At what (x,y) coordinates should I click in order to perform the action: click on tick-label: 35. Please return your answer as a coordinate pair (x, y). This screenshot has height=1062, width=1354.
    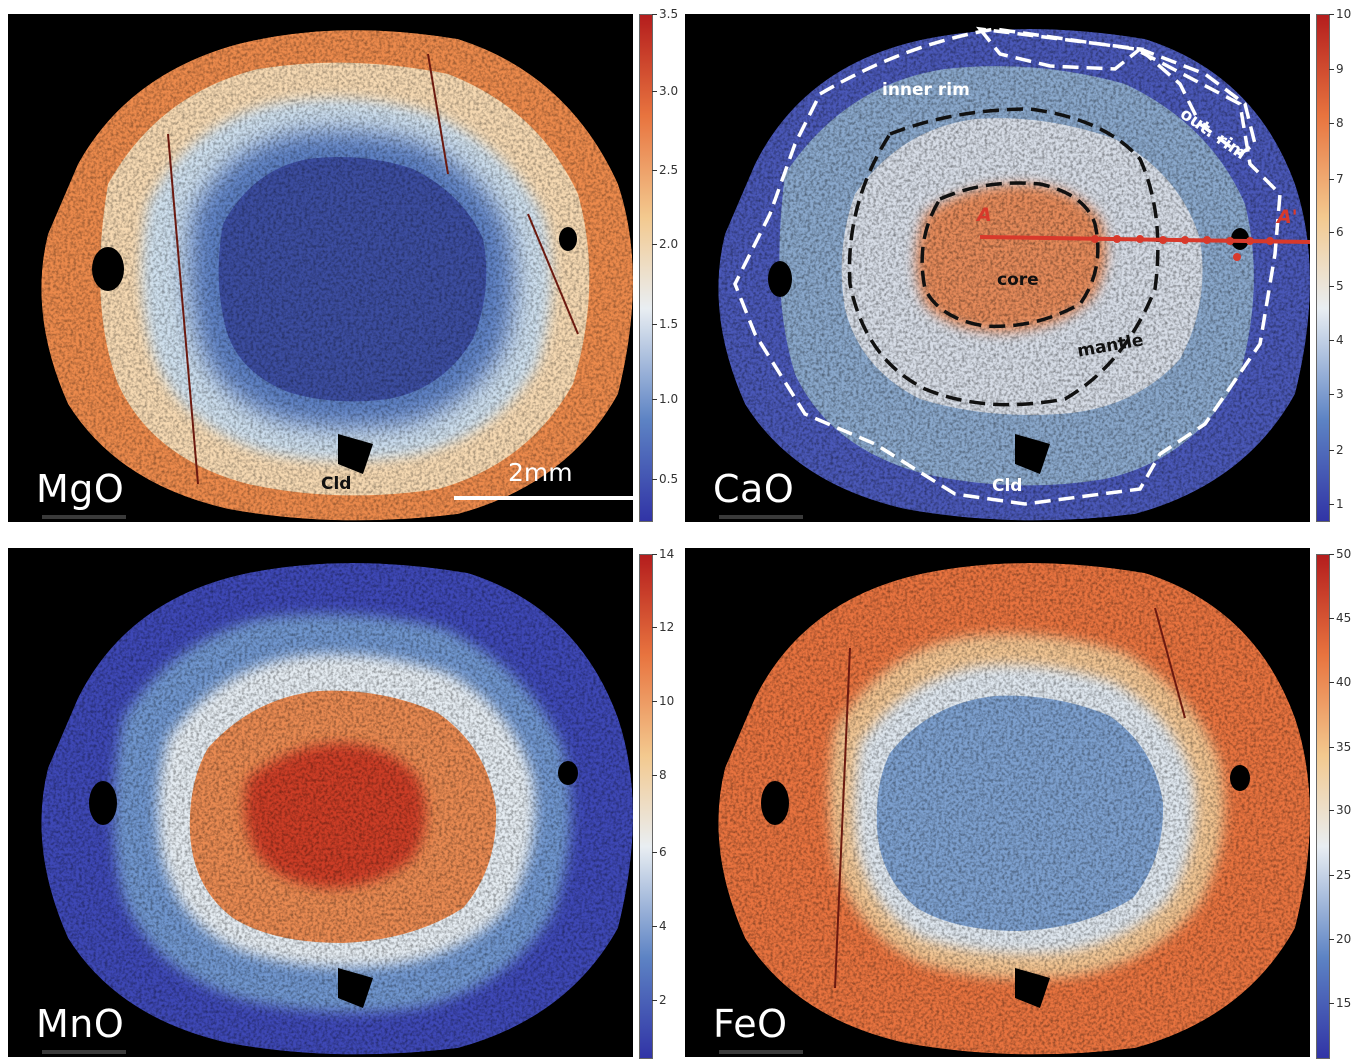
    Looking at the image, I should click on (1340, 747).